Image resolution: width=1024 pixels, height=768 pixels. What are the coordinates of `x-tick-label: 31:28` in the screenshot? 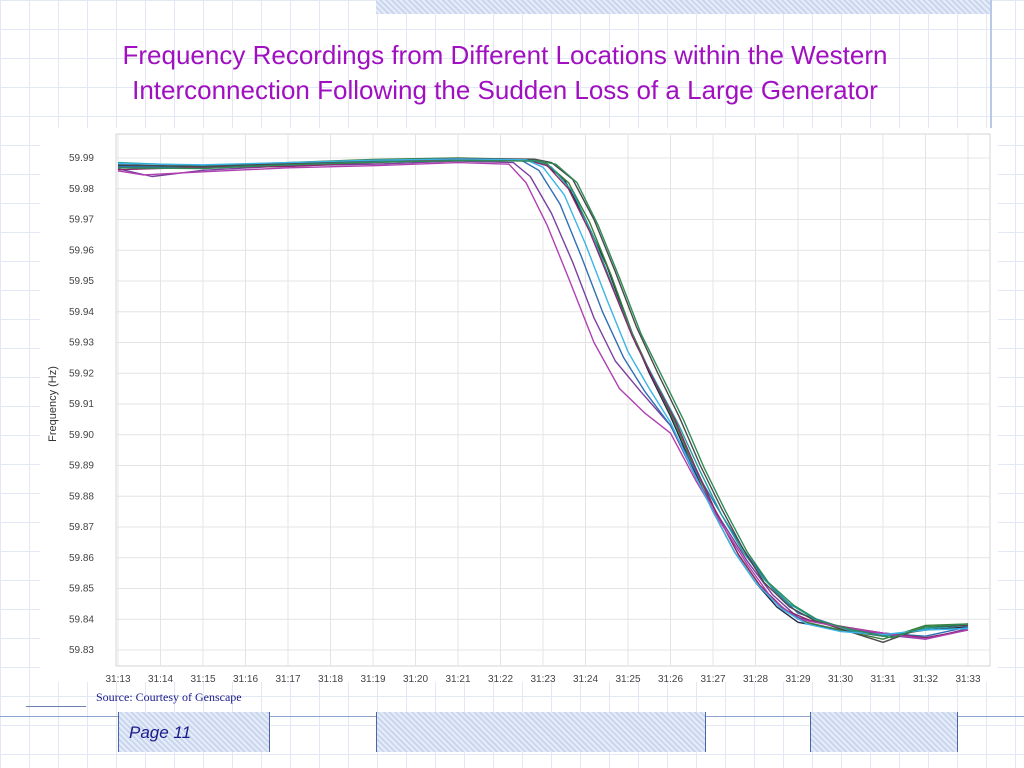 It's located at (755, 678).